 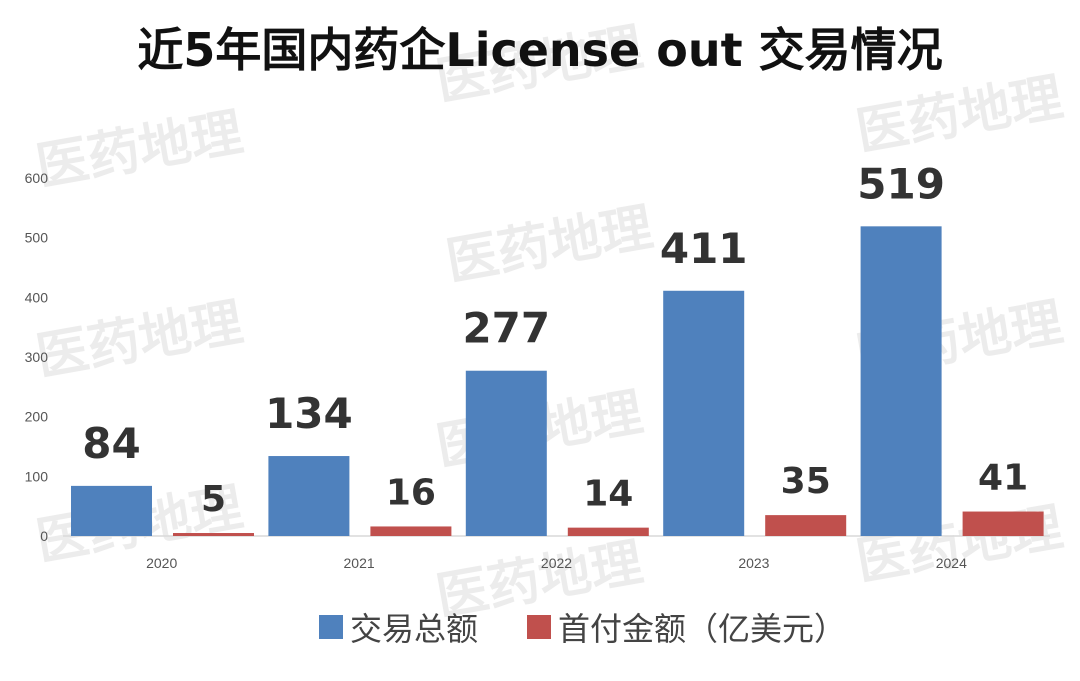 What do you see at coordinates (414, 629) in the screenshot?
I see `legend-label-total: 交易总额` at bounding box center [414, 629].